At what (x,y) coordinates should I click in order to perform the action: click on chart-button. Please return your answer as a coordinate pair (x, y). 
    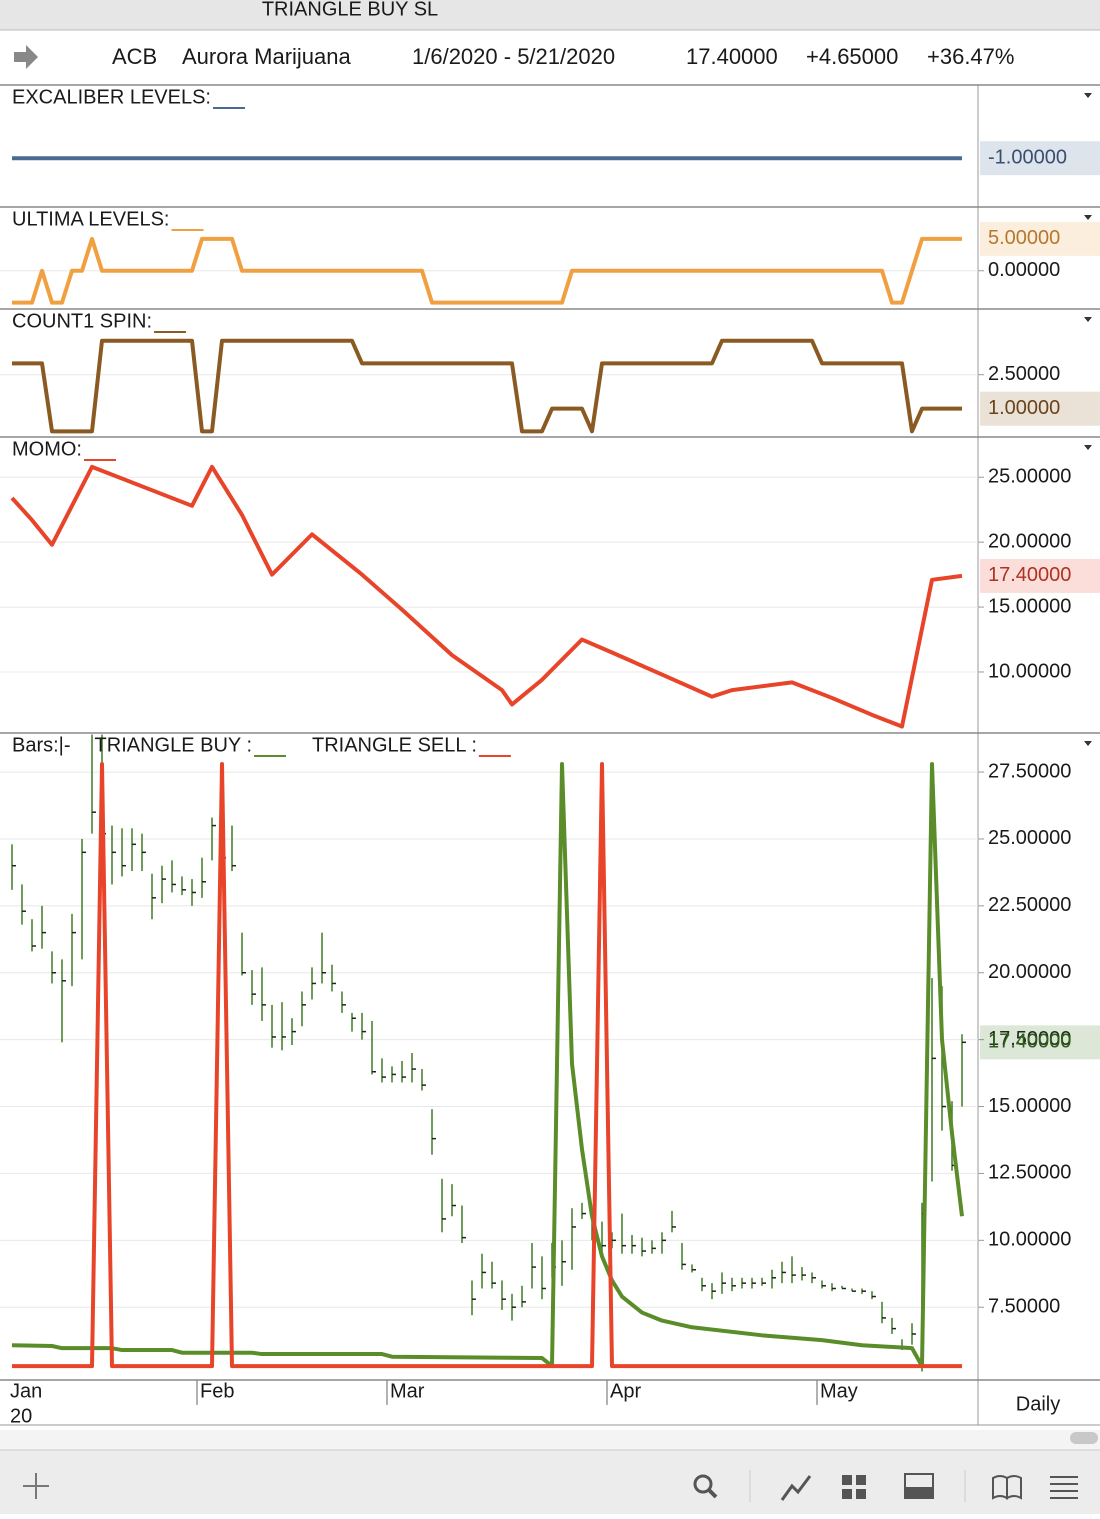
    Looking at the image, I should click on (796, 1488).